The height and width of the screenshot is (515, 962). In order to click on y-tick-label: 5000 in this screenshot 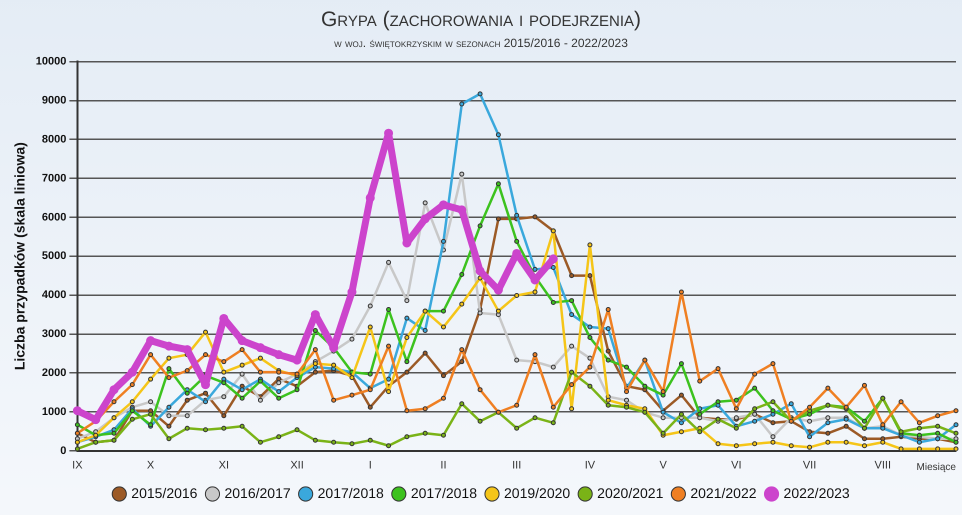, I will do `click(54, 256)`.